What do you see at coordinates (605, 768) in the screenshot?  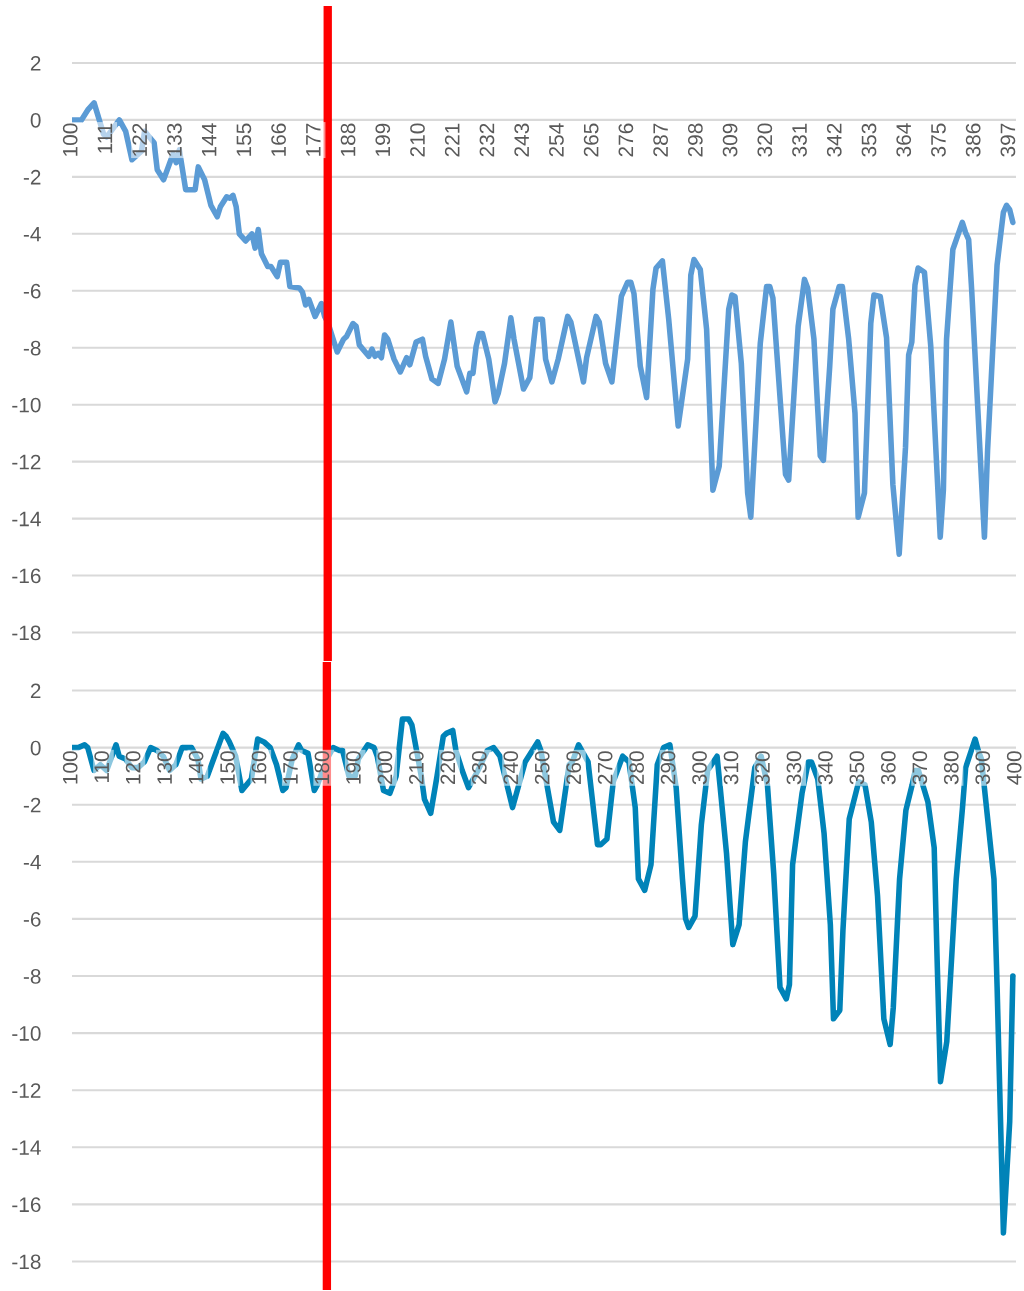 I see `x-tick-label: 270` at bounding box center [605, 768].